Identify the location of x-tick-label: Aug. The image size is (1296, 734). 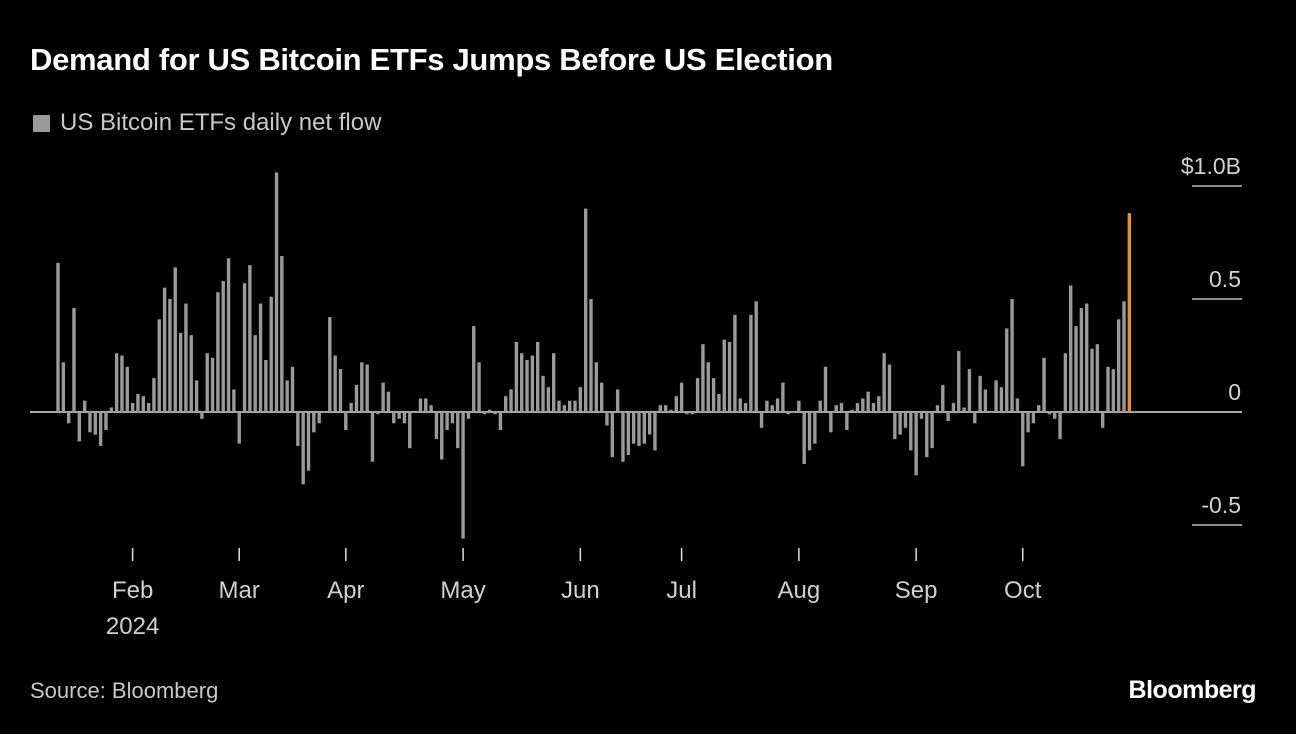
(799, 590).